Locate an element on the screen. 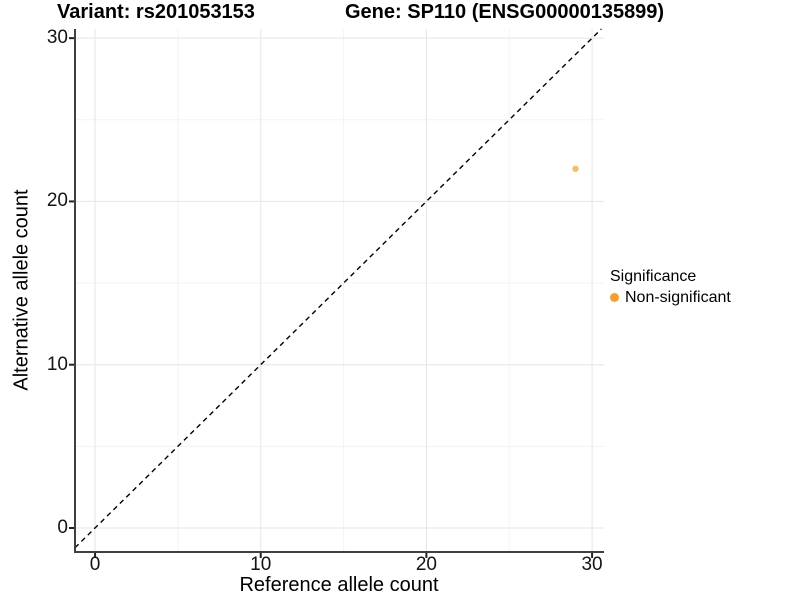 This screenshot has height=600, width=800. legend-point-icon is located at coordinates (614, 297).